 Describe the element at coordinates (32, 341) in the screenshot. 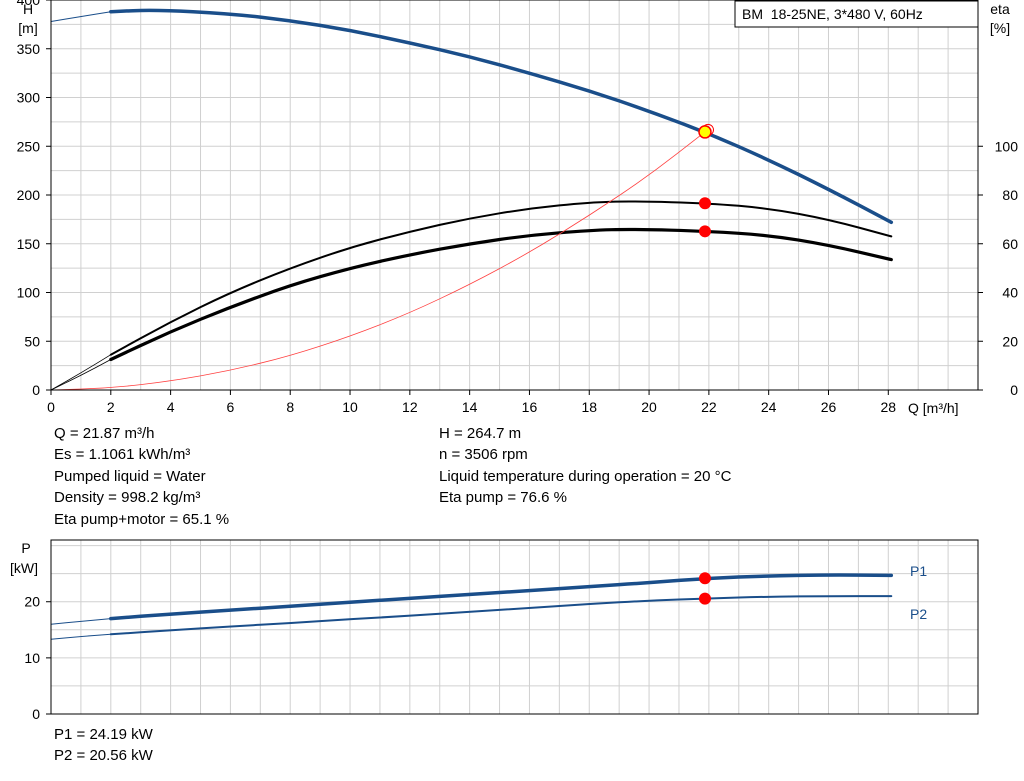

I see `y-tick-label: 50` at that location.